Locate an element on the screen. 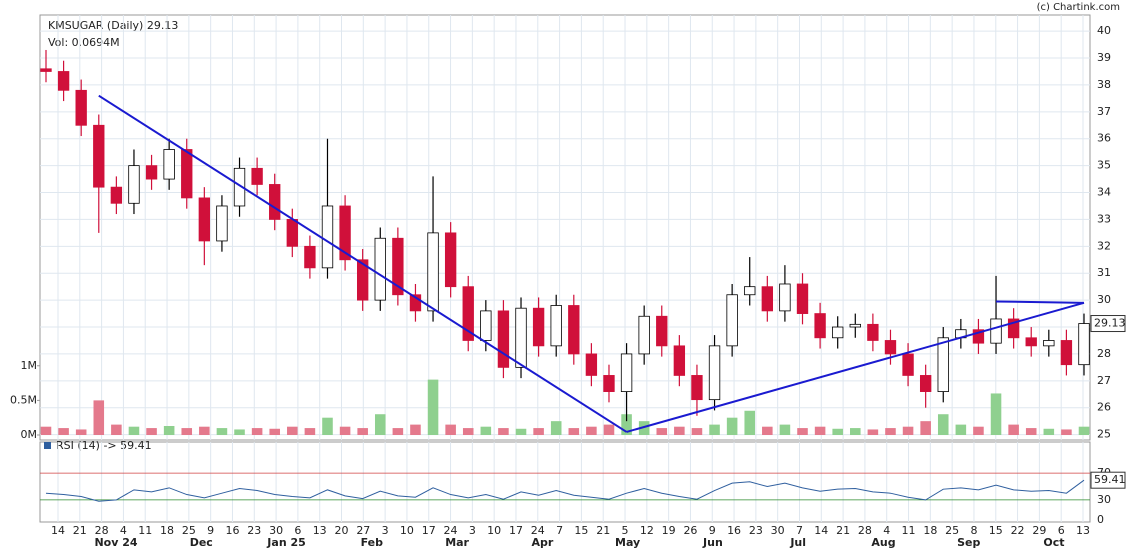 Image resolution: width=1127 pixels, height=551 pixels. trendline is located at coordinates (1040, 302).